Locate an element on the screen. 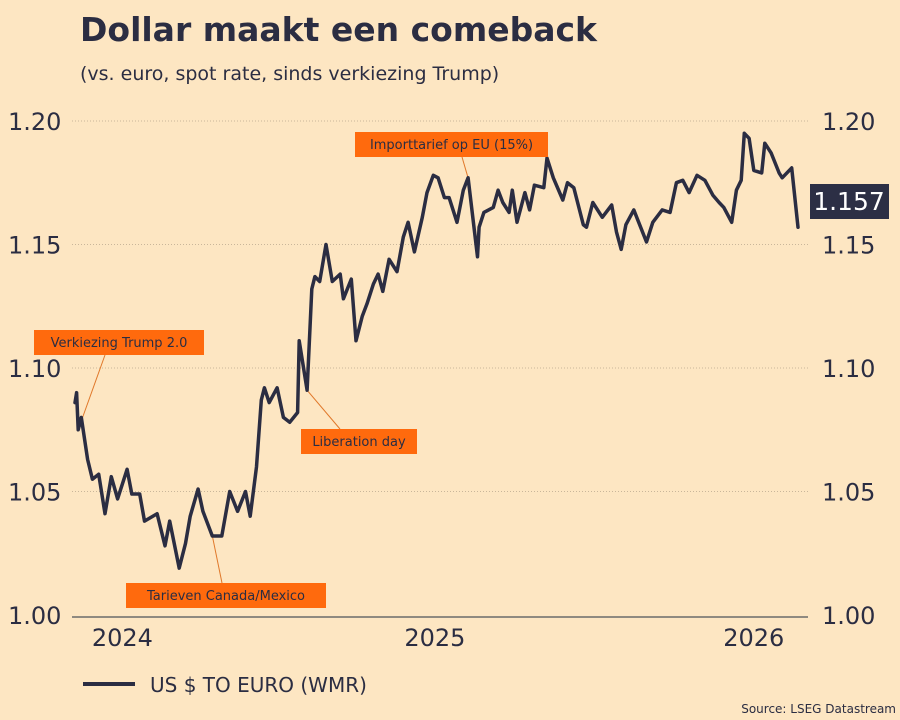 The width and height of the screenshot is (900, 720). y-tick-label-right: 1.10 is located at coordinates (848, 369).